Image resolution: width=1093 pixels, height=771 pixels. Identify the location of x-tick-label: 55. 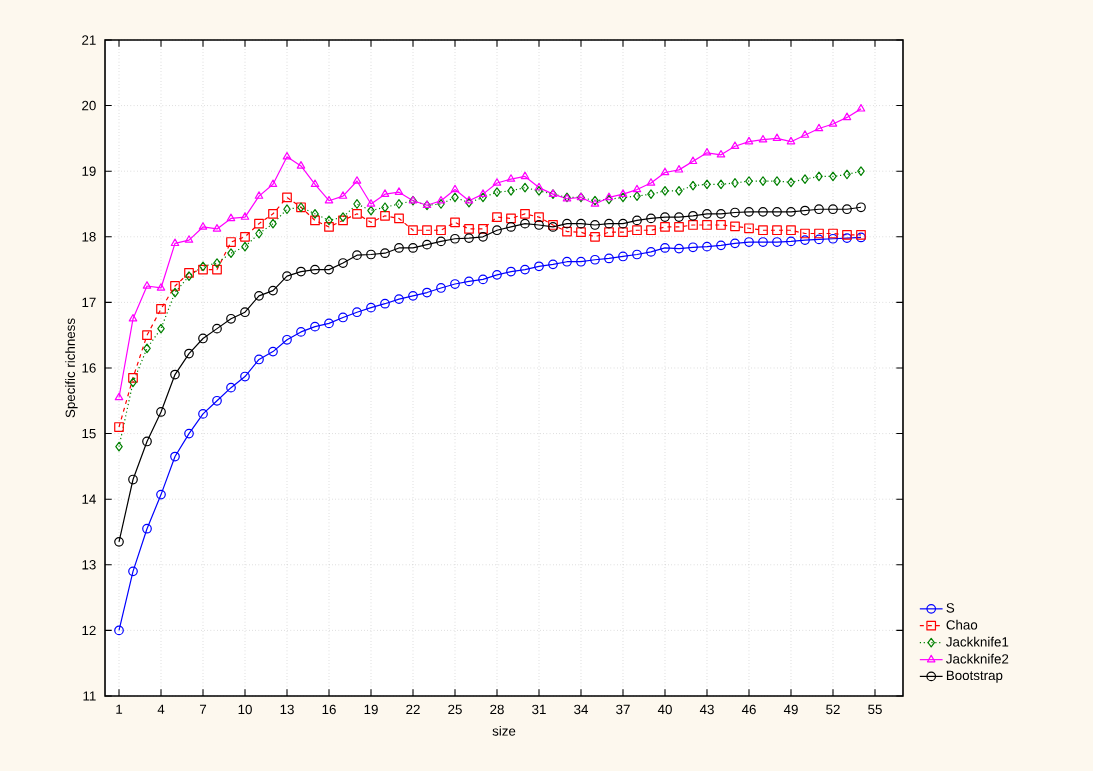
(875, 709).